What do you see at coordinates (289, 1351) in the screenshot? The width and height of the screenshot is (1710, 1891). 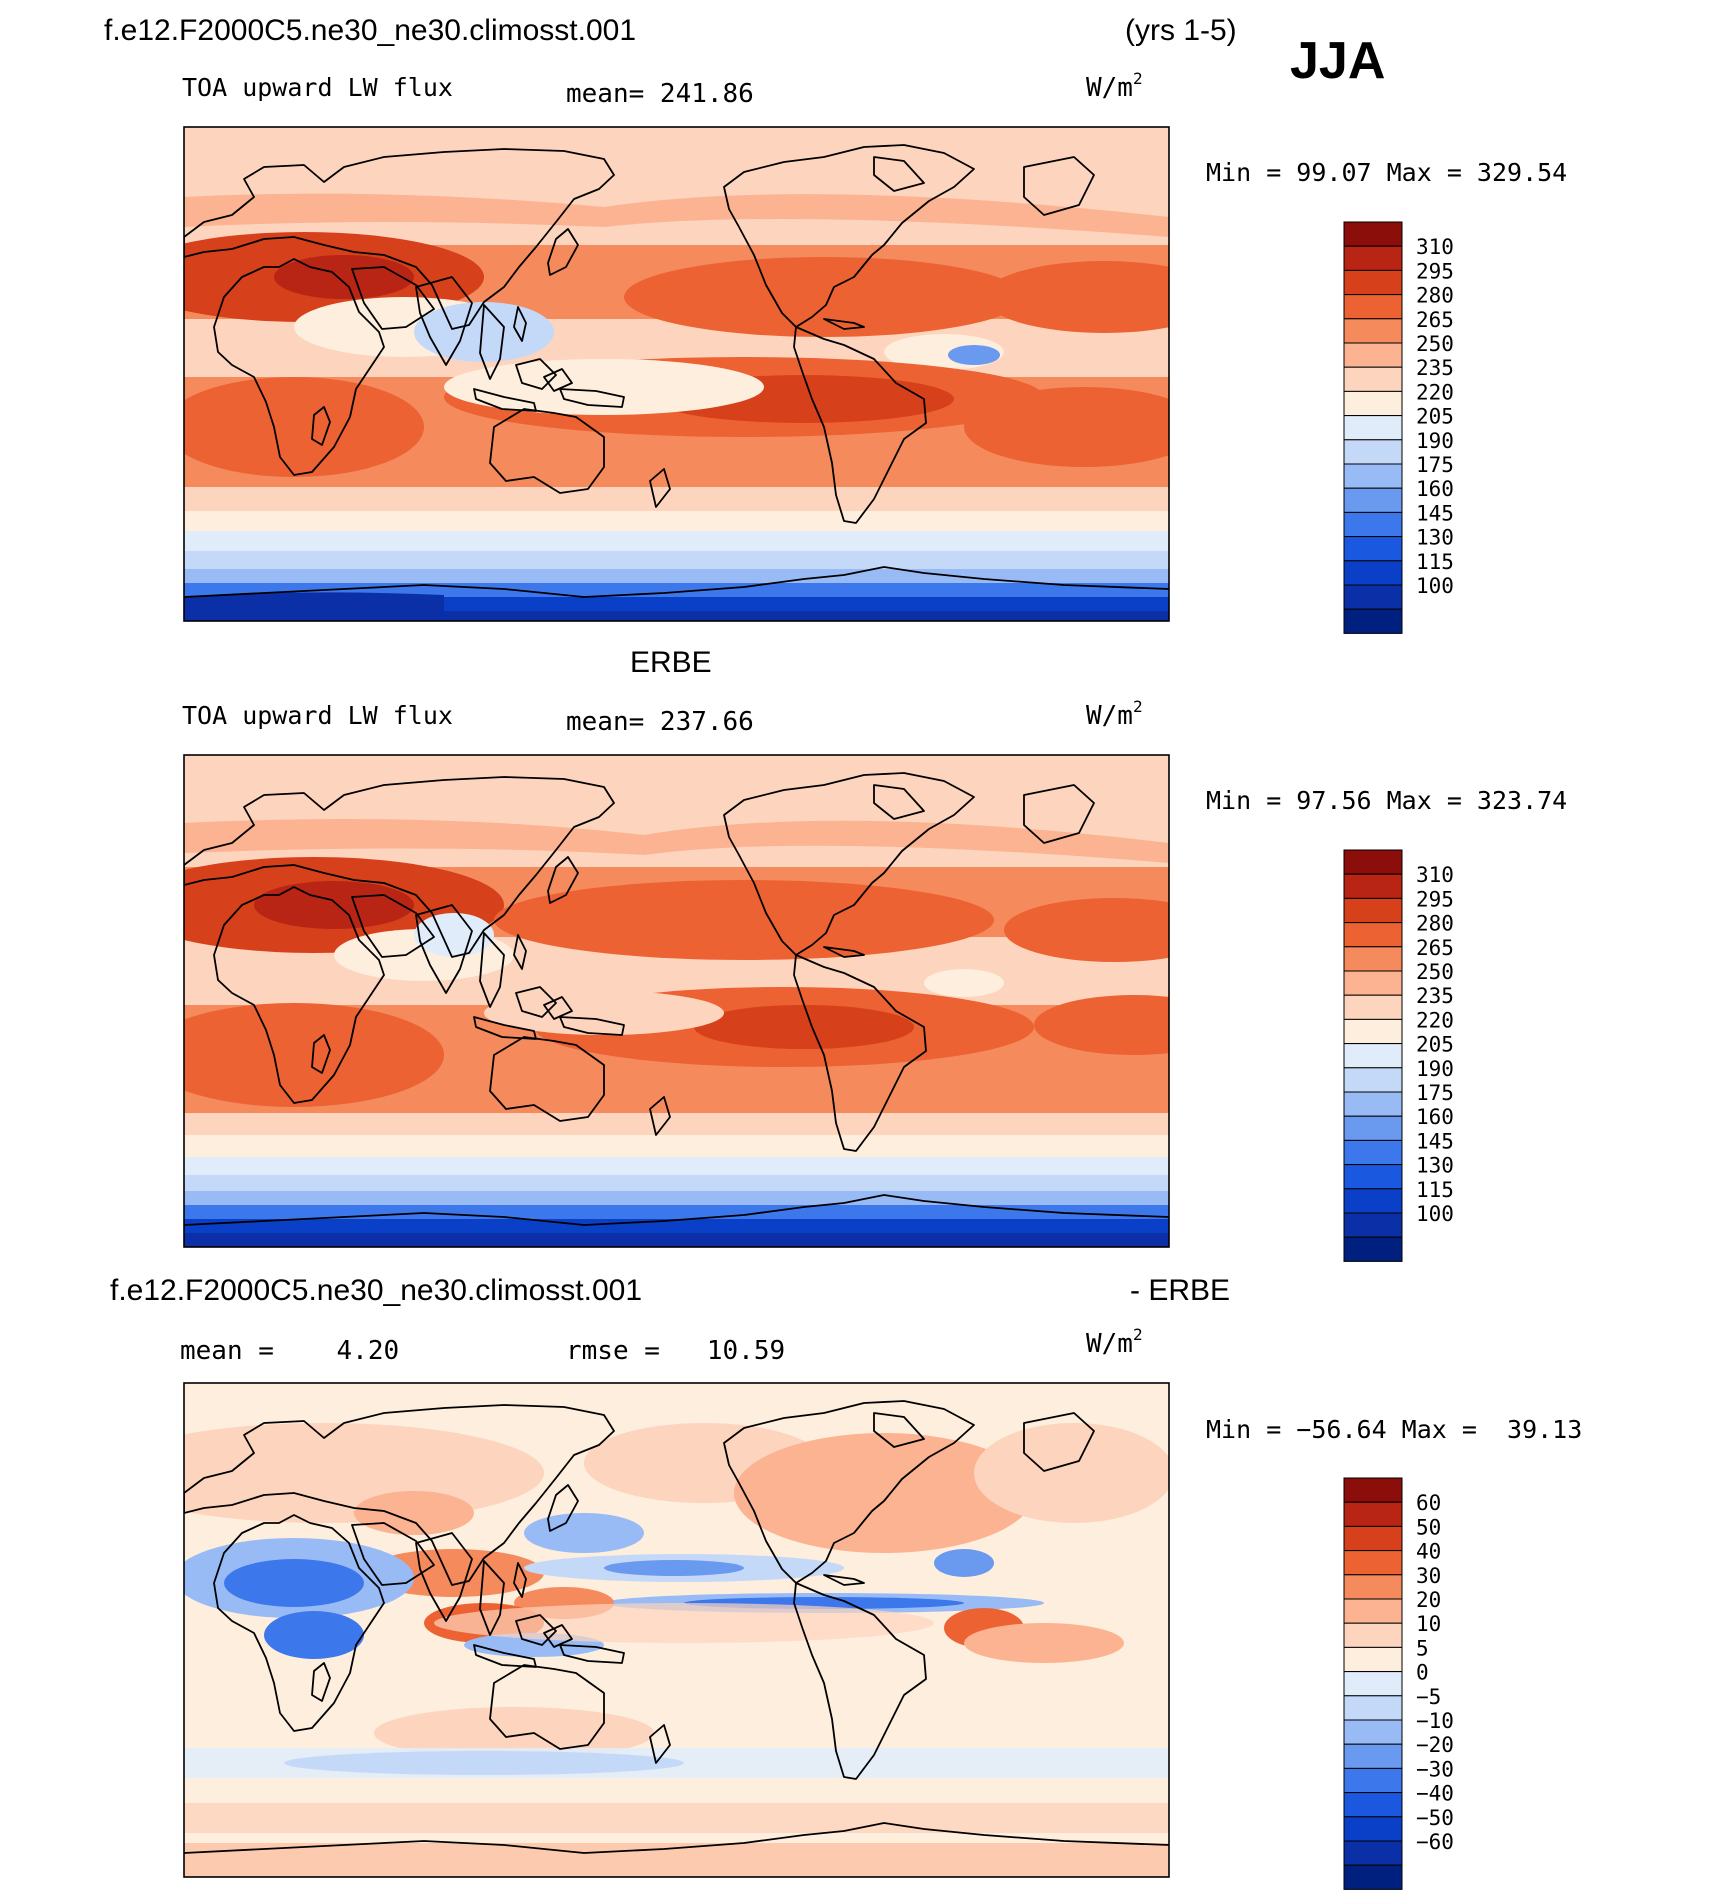 I see `panel-diff-mean: mean = 4.20` at bounding box center [289, 1351].